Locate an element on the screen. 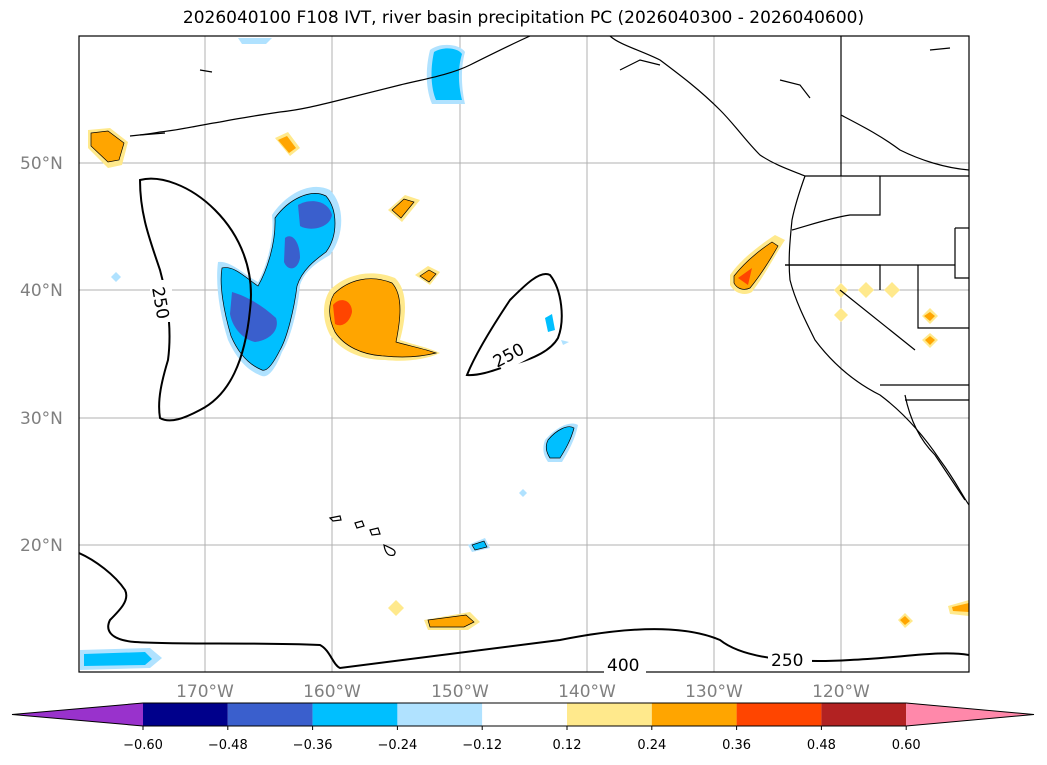  lon-label: 150°W is located at coordinates (460, 692).